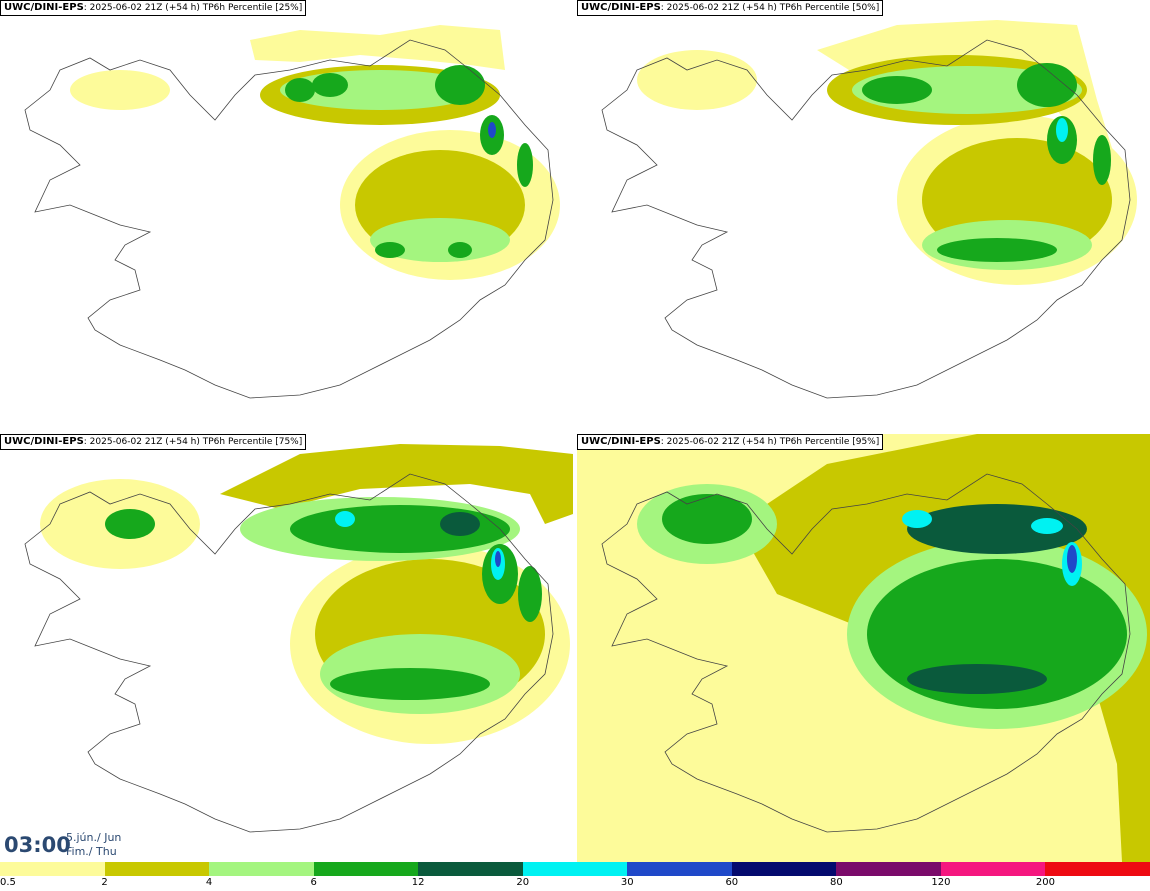 Image resolution: width=1150 pixels, height=891 pixels. Describe the element at coordinates (523, 882) in the screenshot. I see `legend-tick-label: 20` at that location.